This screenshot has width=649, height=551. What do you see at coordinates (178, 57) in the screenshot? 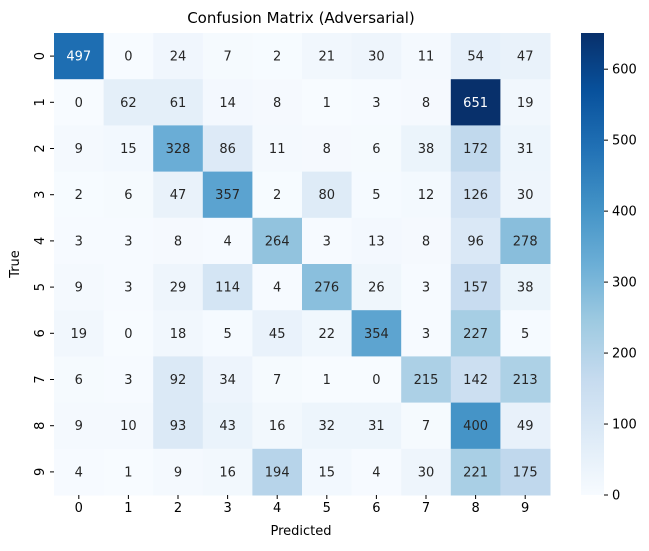
I see `cell-value-label: 24` at bounding box center [178, 57].